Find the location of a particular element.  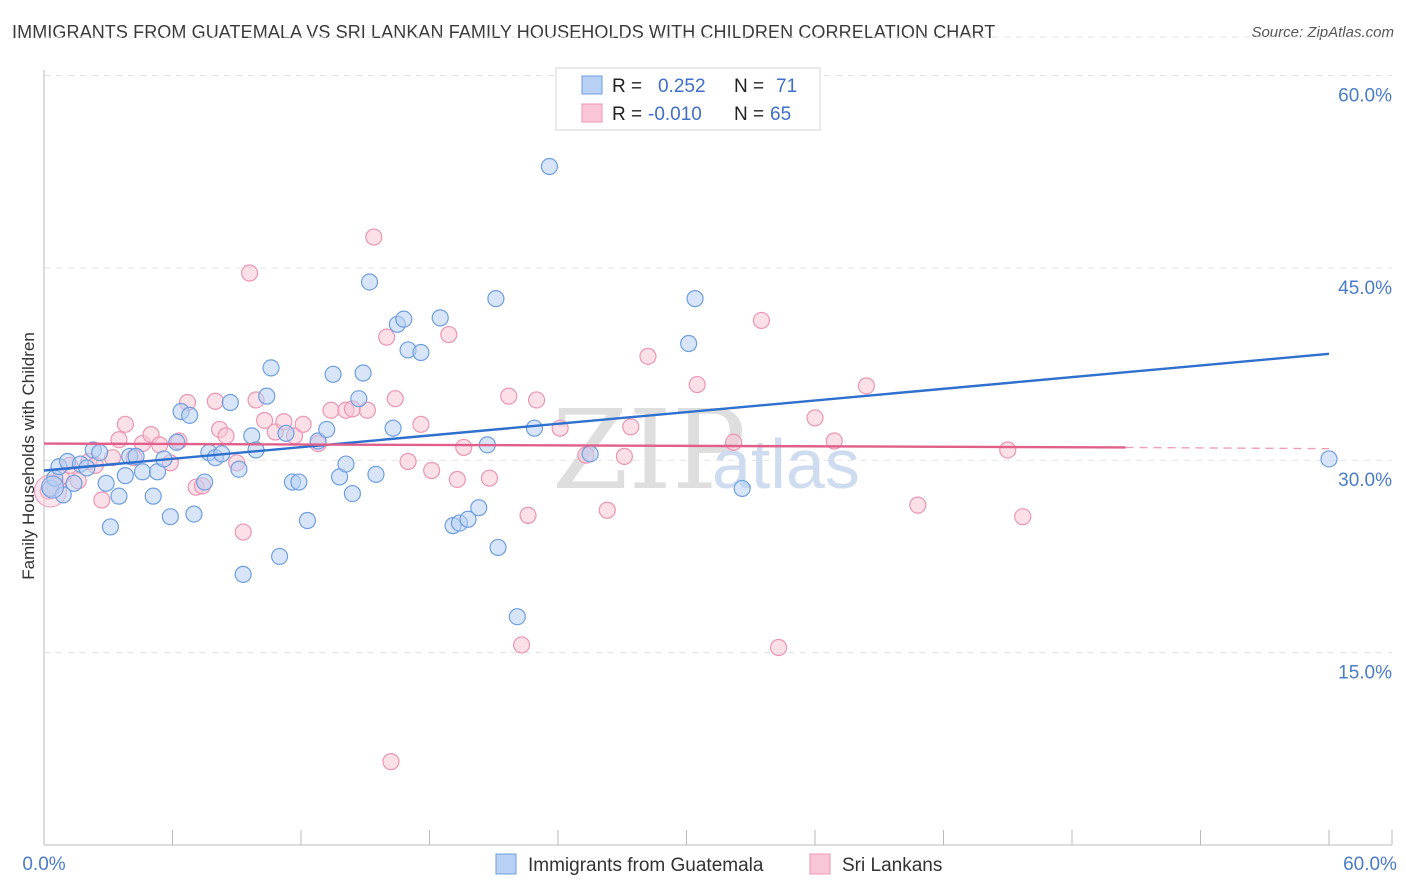

legend-swatch-guatemala is located at coordinates (592, 85).